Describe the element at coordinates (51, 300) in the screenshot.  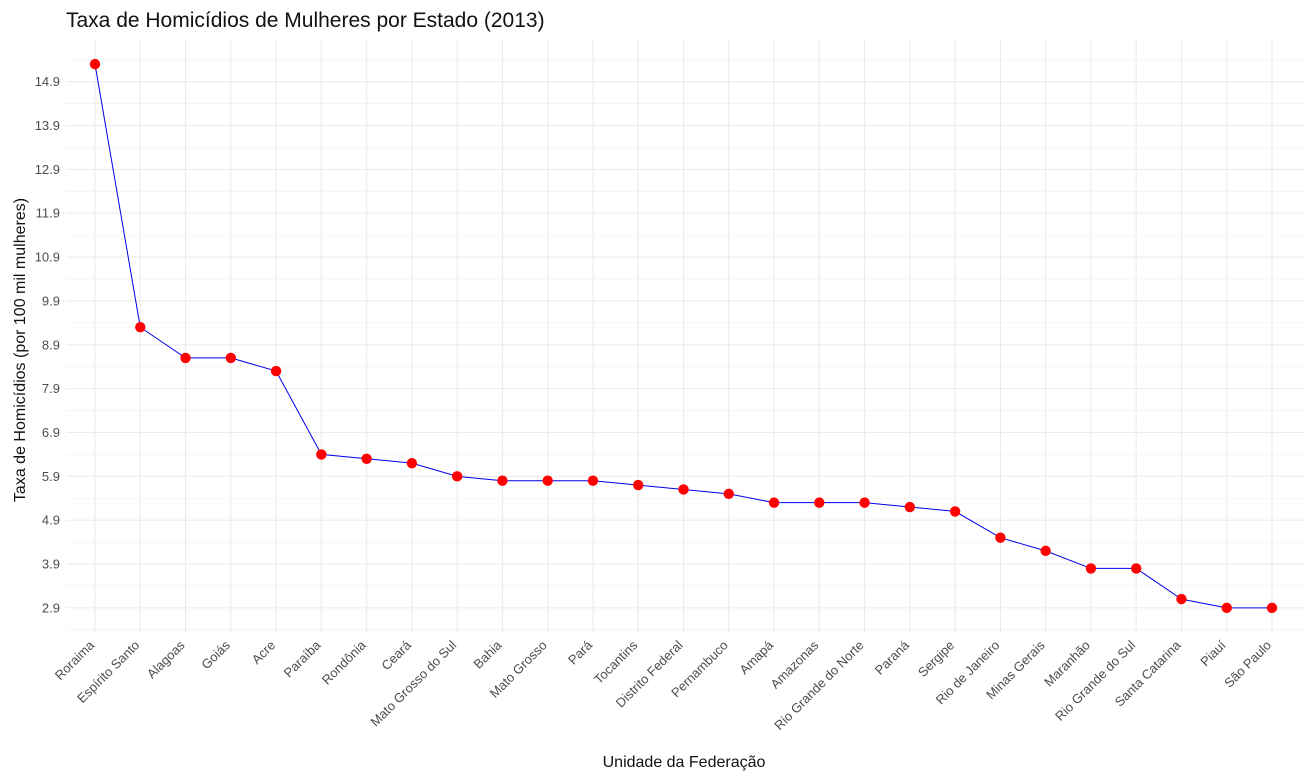
I see `y-tick-label: 9.9` at that location.